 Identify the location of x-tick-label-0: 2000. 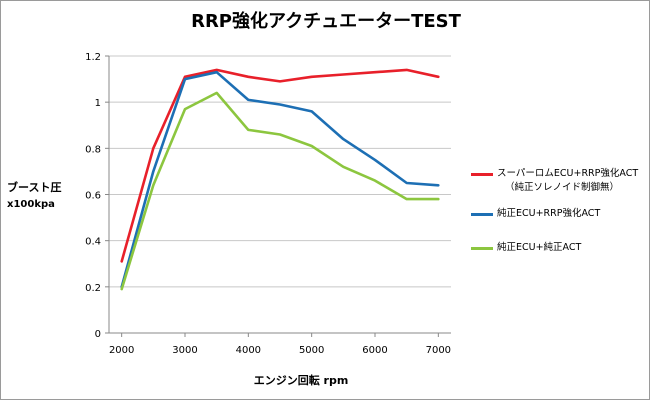
(121, 350).